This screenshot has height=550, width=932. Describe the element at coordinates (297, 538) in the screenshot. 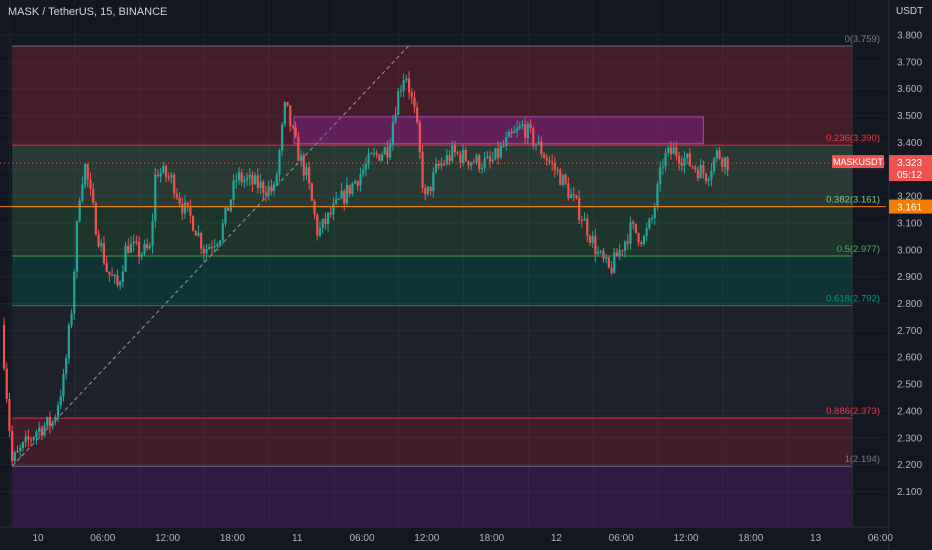

I see `time-axis-tick-label: 11` at that location.